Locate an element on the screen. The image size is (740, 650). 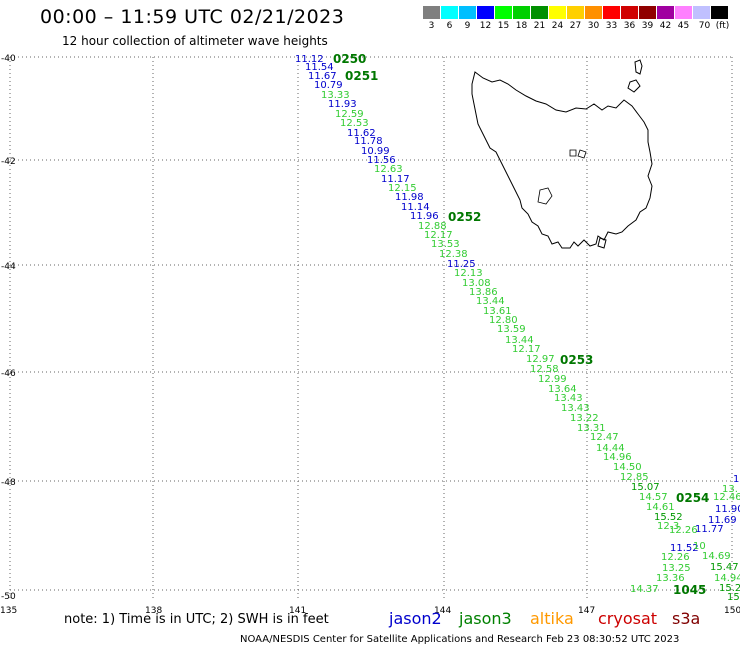
lat-label: -42 is located at coordinates (8, 162).